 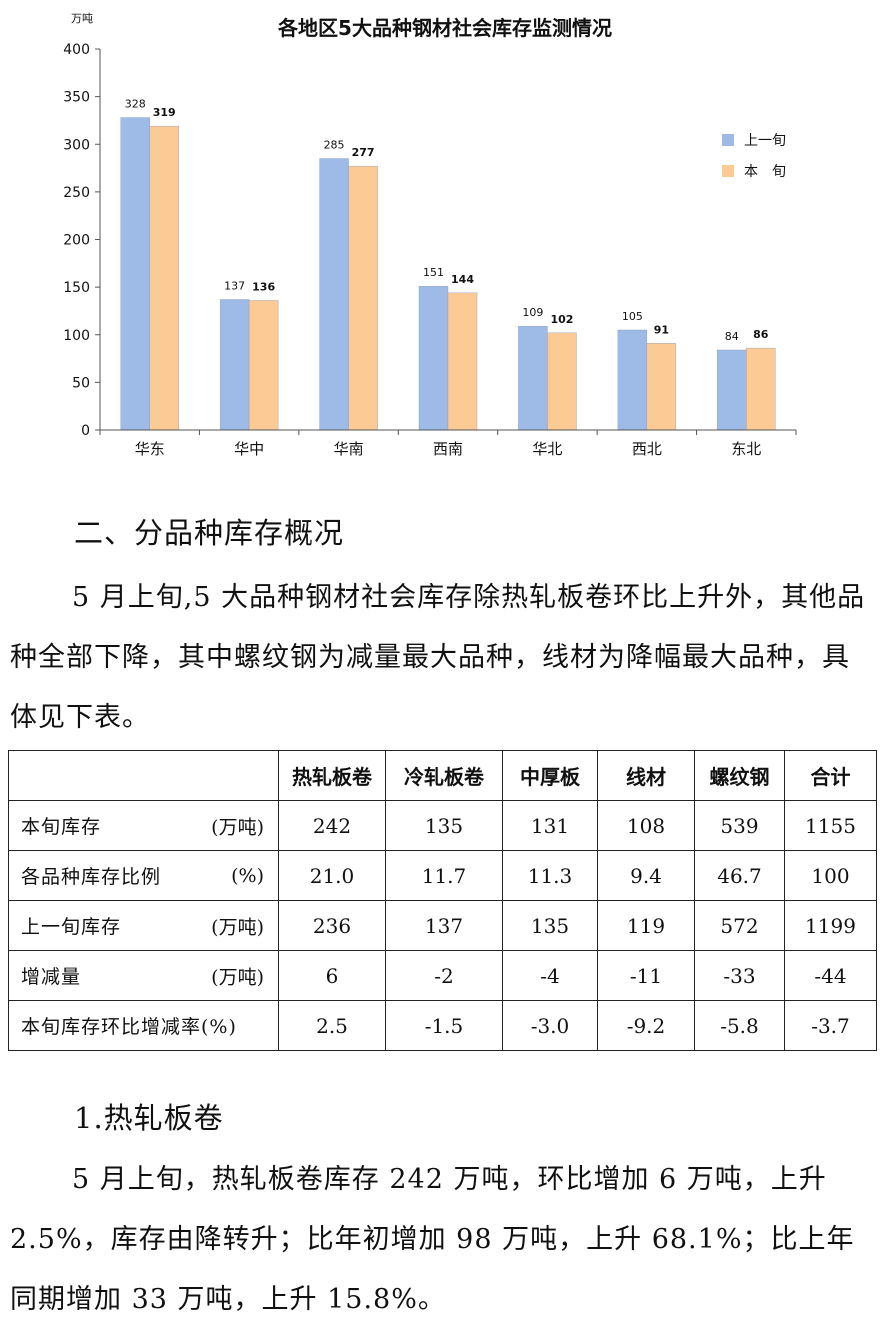 What do you see at coordinates (164, 112) in the screenshot?
I see `data-label: 319` at bounding box center [164, 112].